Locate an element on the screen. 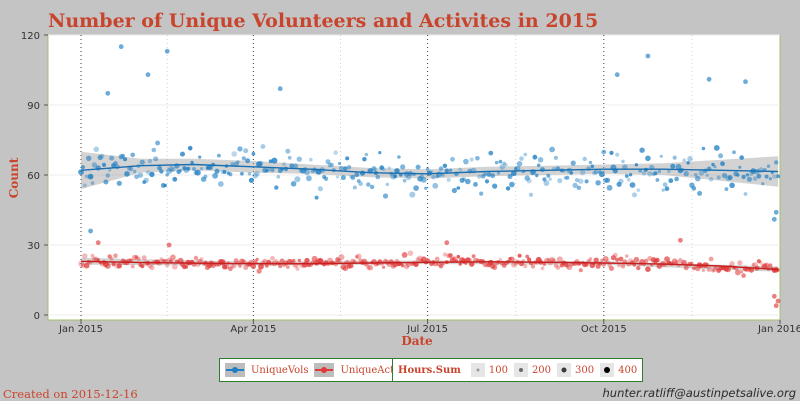  legend-key-unique-activity is located at coordinates (324, 370).